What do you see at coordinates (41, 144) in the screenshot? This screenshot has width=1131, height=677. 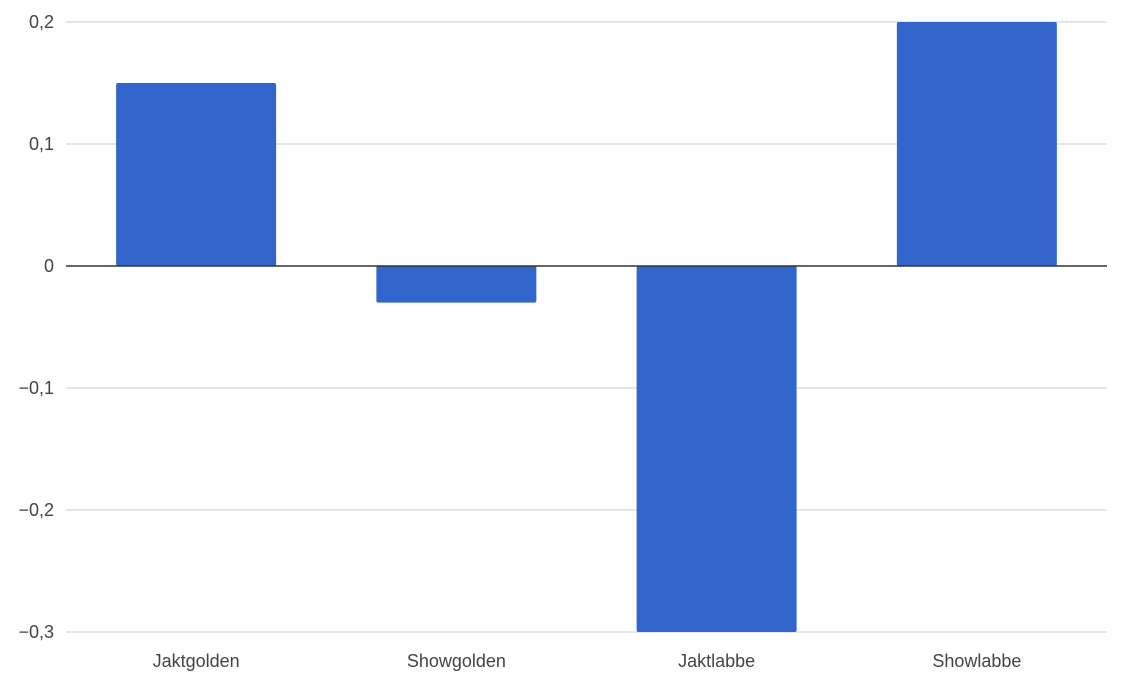 I see `y-tick-label: 0,1` at bounding box center [41, 144].